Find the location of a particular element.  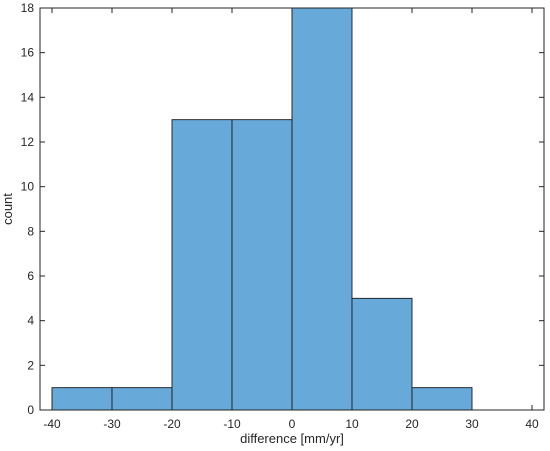

y-tick-label: 2 is located at coordinates (30, 365).